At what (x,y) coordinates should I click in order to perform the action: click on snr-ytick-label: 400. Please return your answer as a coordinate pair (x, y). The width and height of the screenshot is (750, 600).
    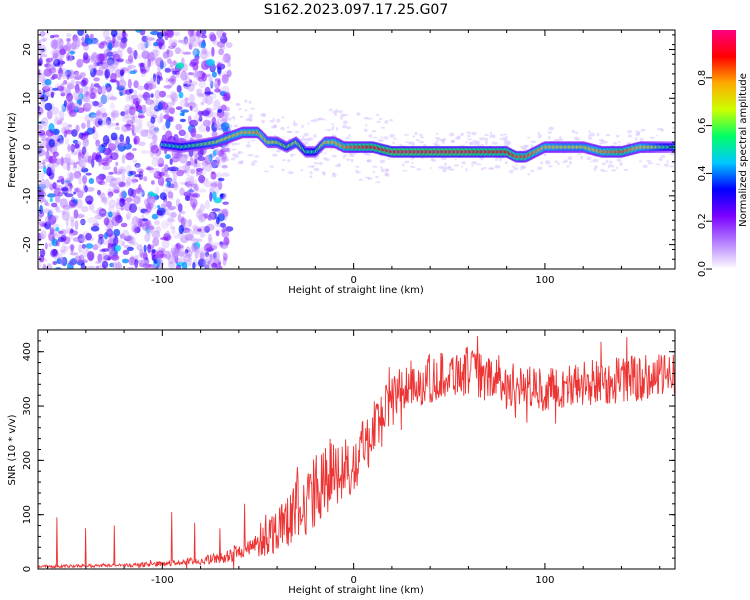
    Looking at the image, I should click on (27, 351).